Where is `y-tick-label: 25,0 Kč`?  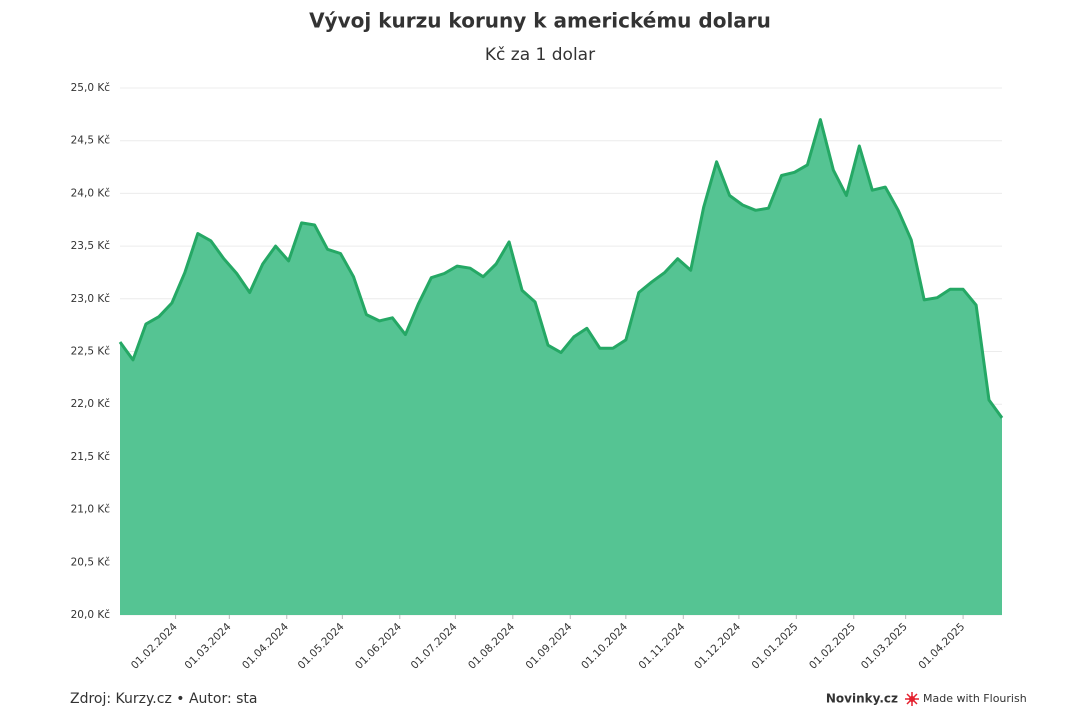 y-tick-label: 25,0 Kč is located at coordinates (91, 88).